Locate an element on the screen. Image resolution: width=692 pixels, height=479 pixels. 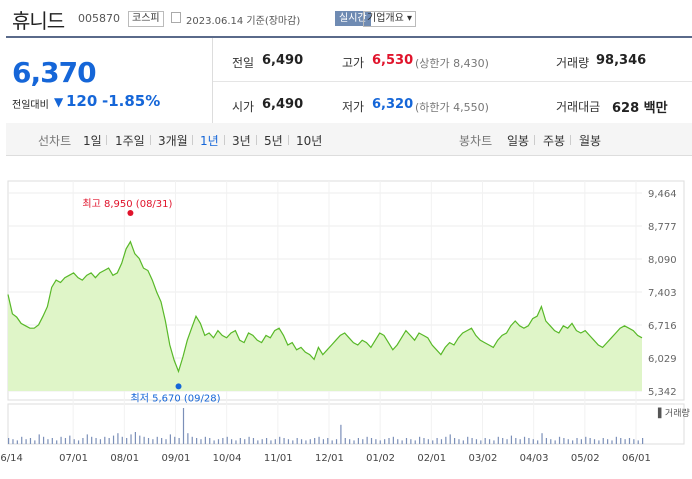
x-tick-label: 12/01 is located at coordinates (329, 458).